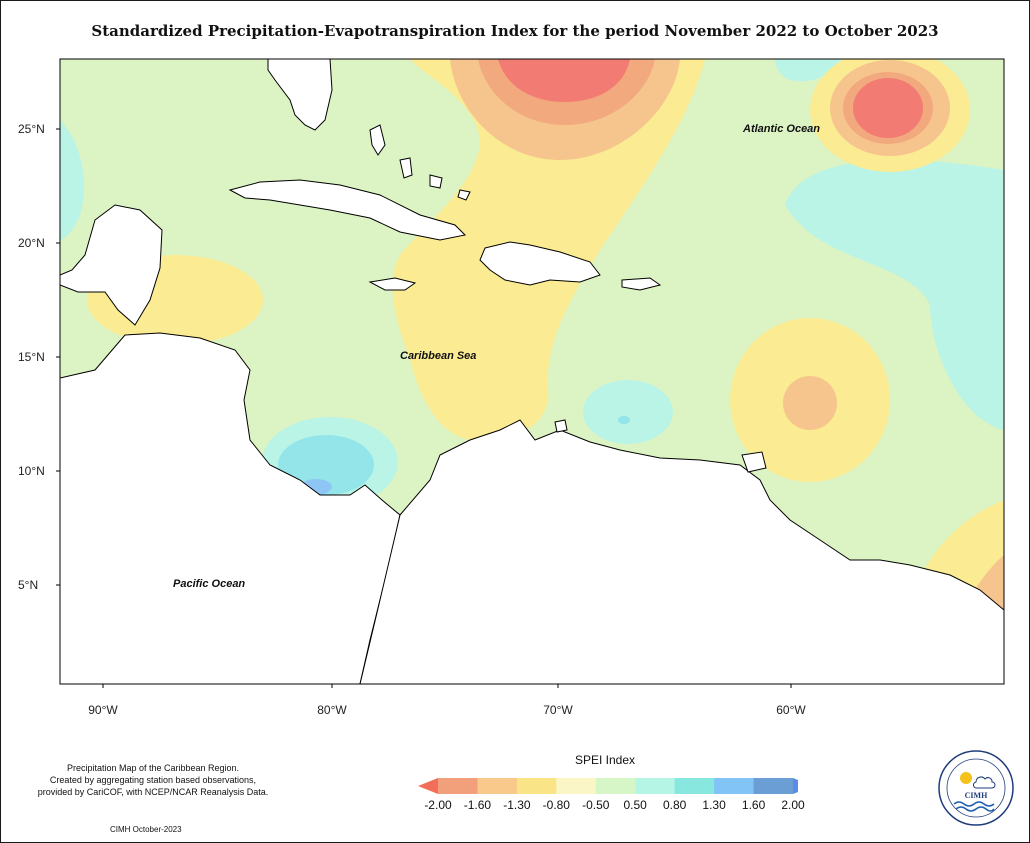 The width and height of the screenshot is (1030, 843). I want to click on legend-title: SPEI Index, so click(605, 760).